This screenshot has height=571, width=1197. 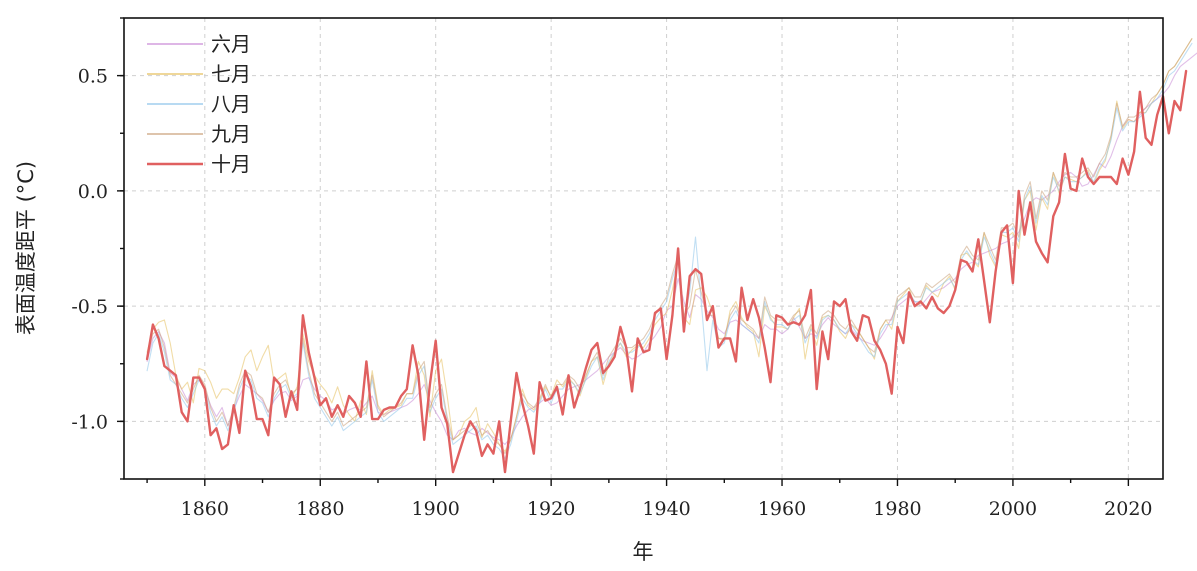 I want to click on y-axis-title: 表面温度距平 (°C), so click(x=26, y=248).